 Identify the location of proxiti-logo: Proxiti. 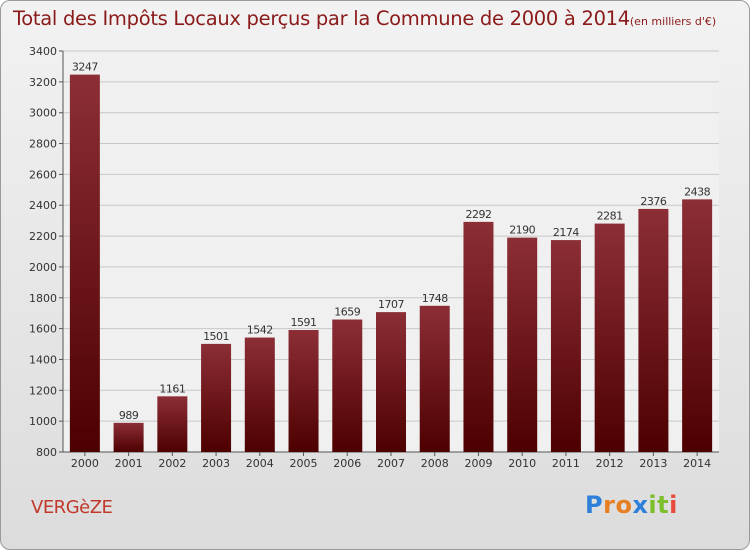
(631, 505).